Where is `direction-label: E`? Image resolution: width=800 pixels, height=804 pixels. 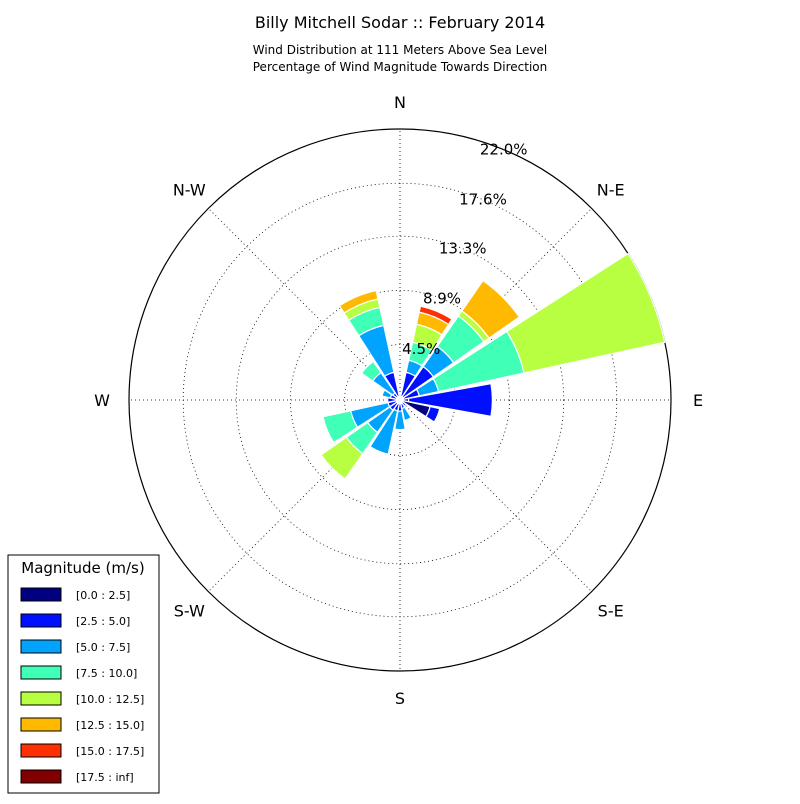 direction-label: E is located at coordinates (698, 400).